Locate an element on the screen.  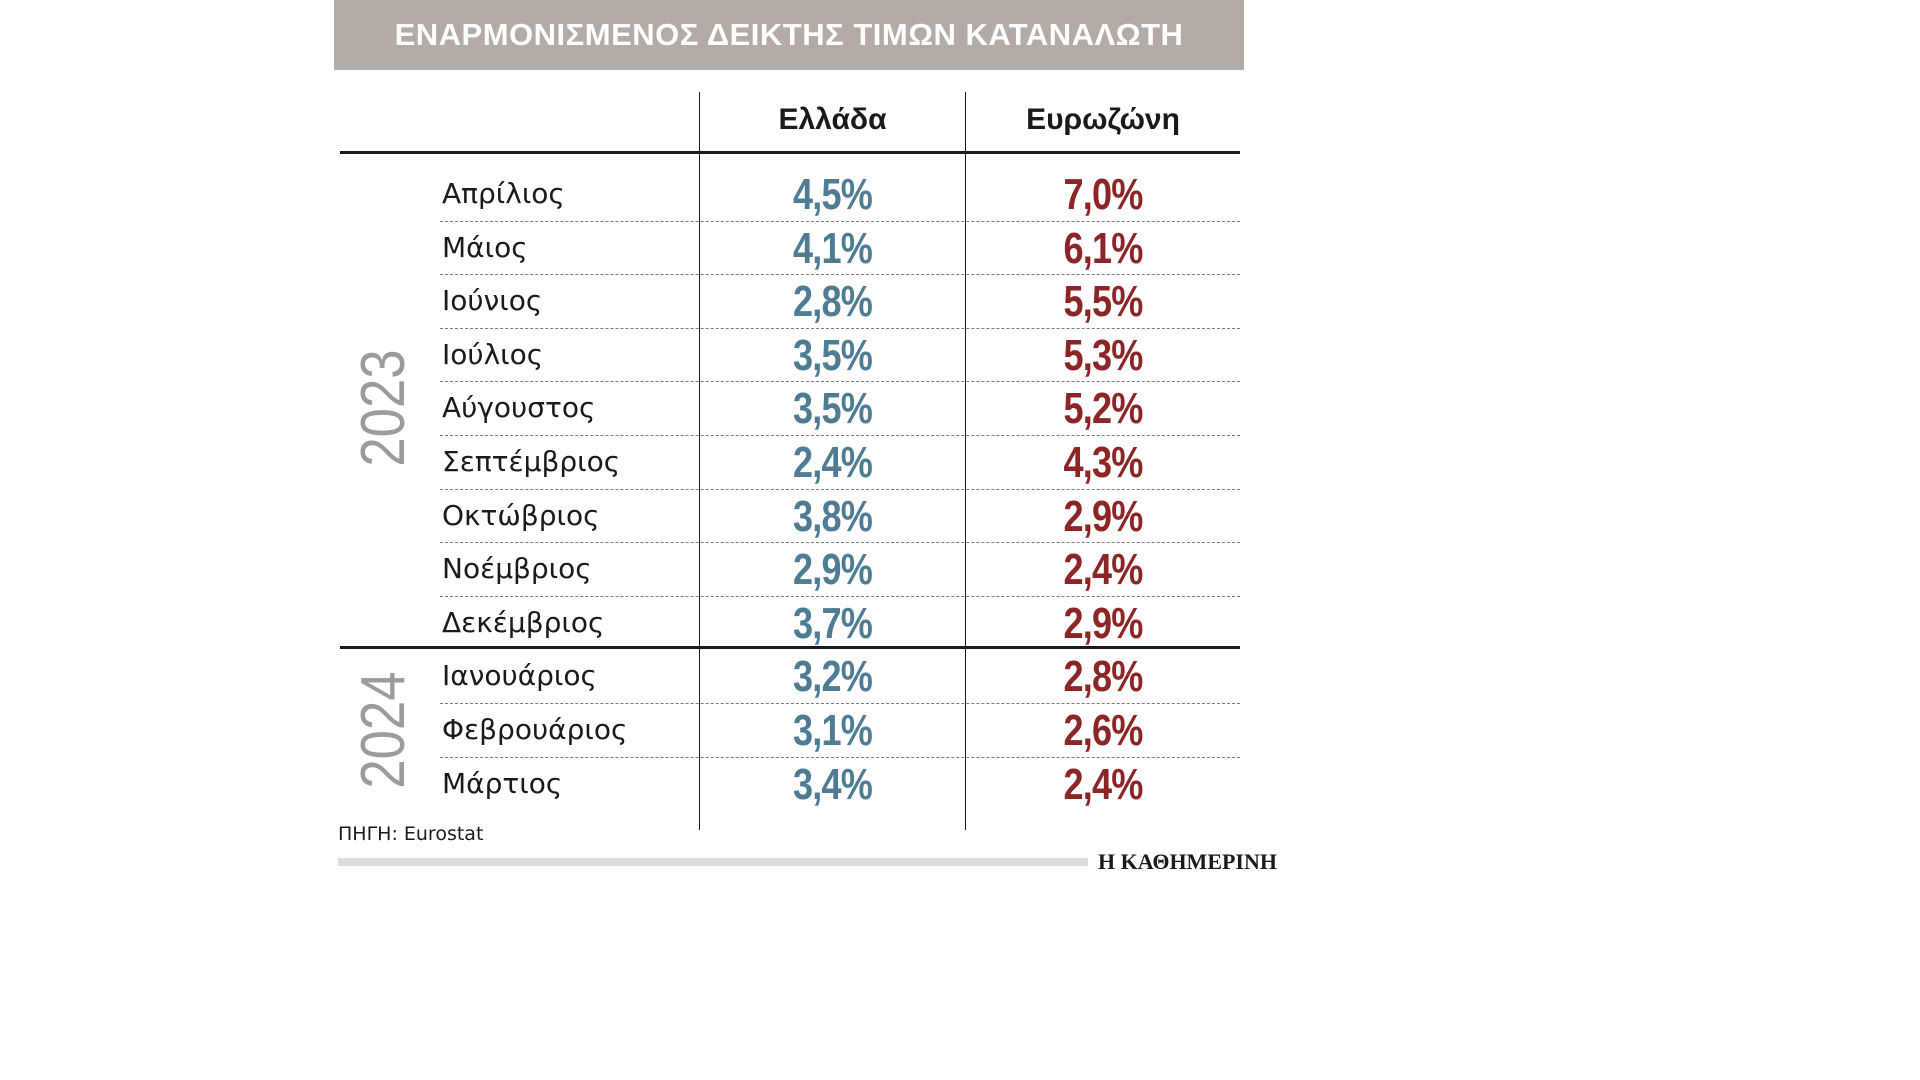
eurozone-value: 5,2% is located at coordinates (1103, 409).